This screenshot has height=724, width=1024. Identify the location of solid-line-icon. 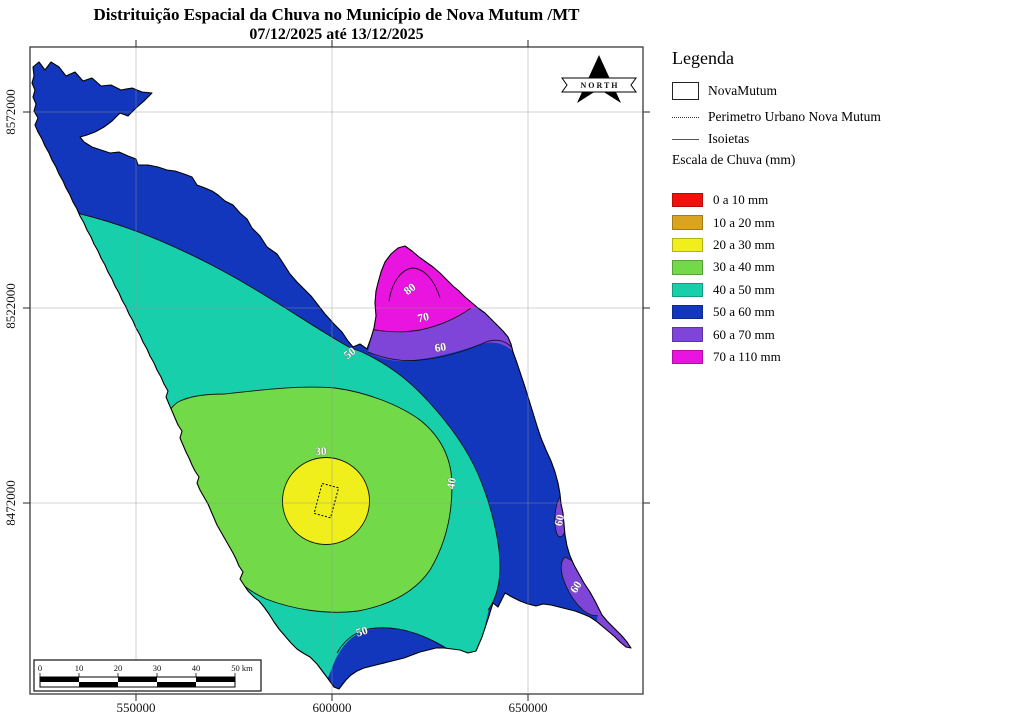
(685, 139).